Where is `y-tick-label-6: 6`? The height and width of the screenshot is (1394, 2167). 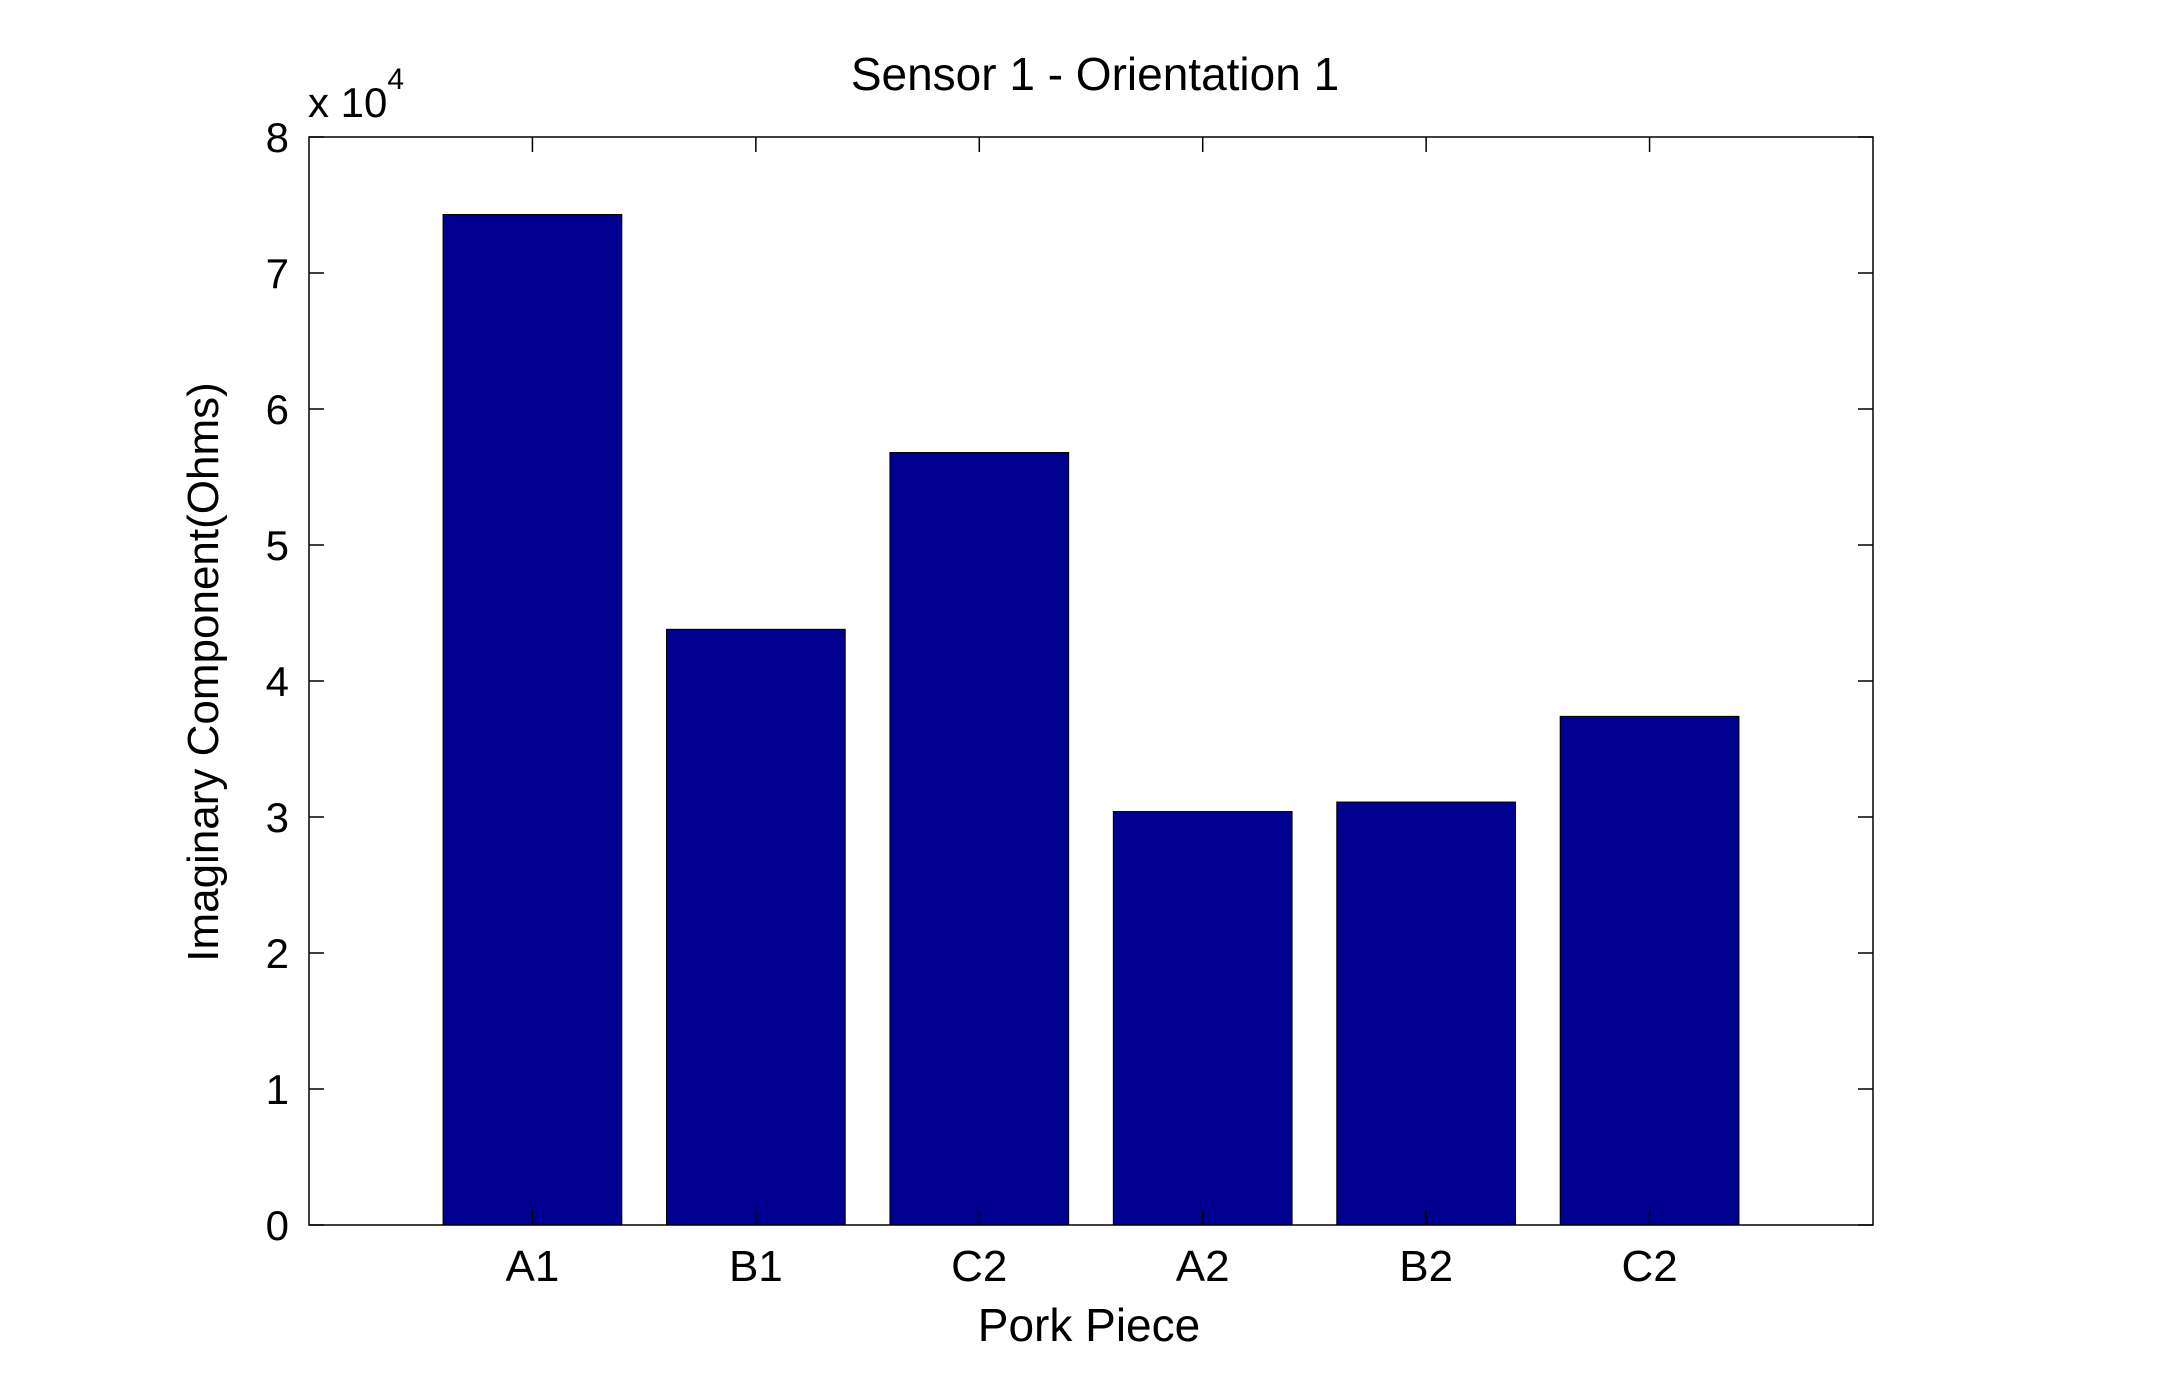
y-tick-label-6: 6 is located at coordinates (277, 409).